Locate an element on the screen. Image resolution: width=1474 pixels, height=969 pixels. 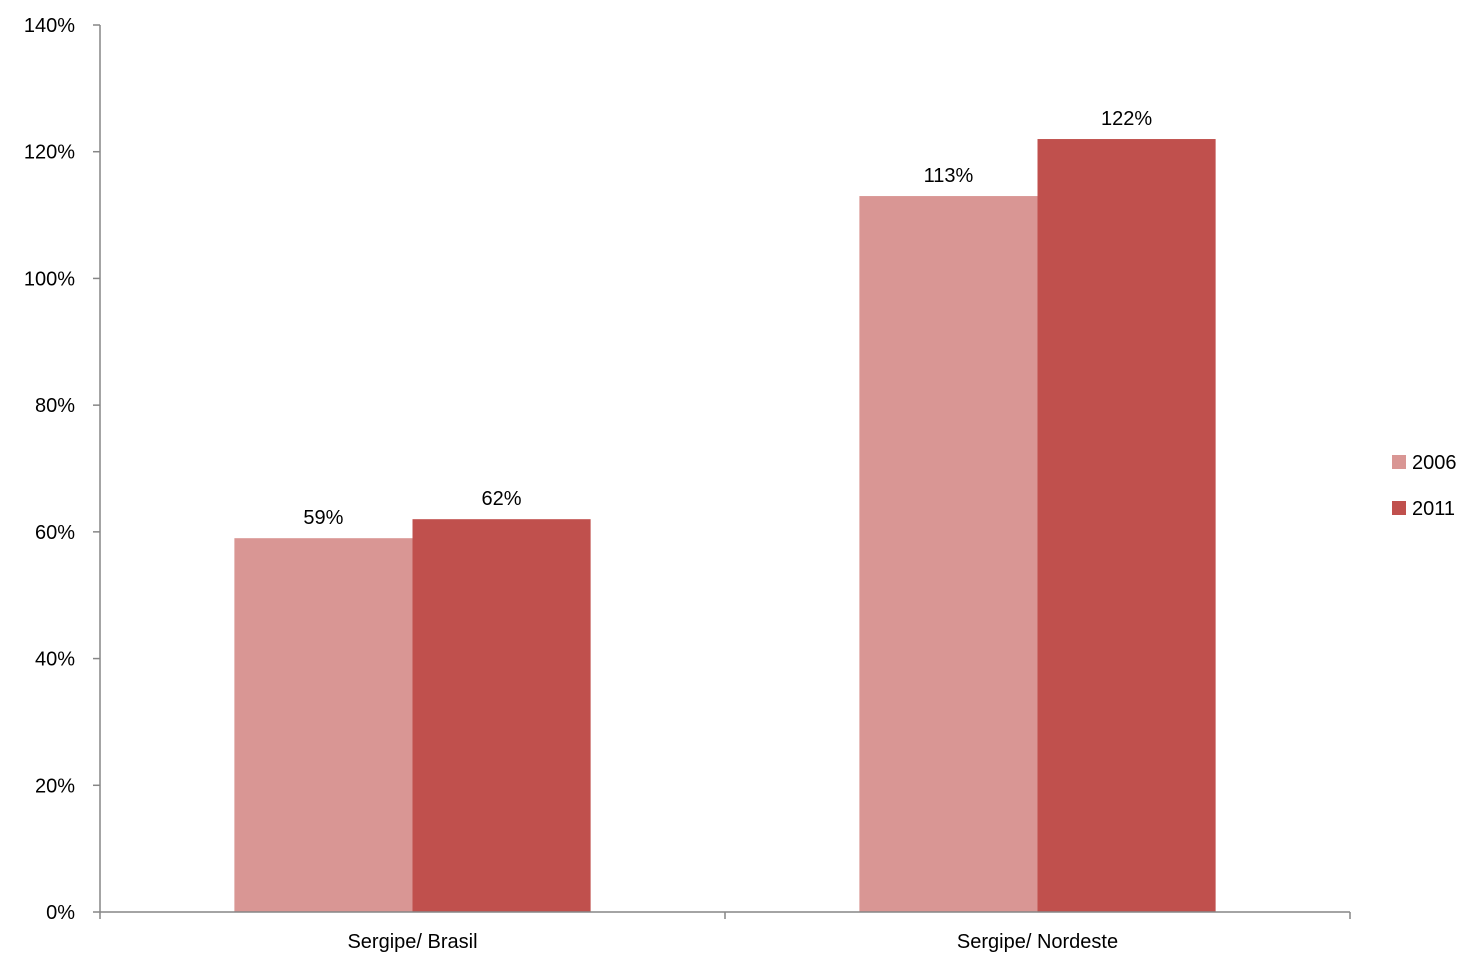
x-axis-ticks: Sergipe/ Brasil Sergipe/ Nordeste is located at coordinates (725, 932).